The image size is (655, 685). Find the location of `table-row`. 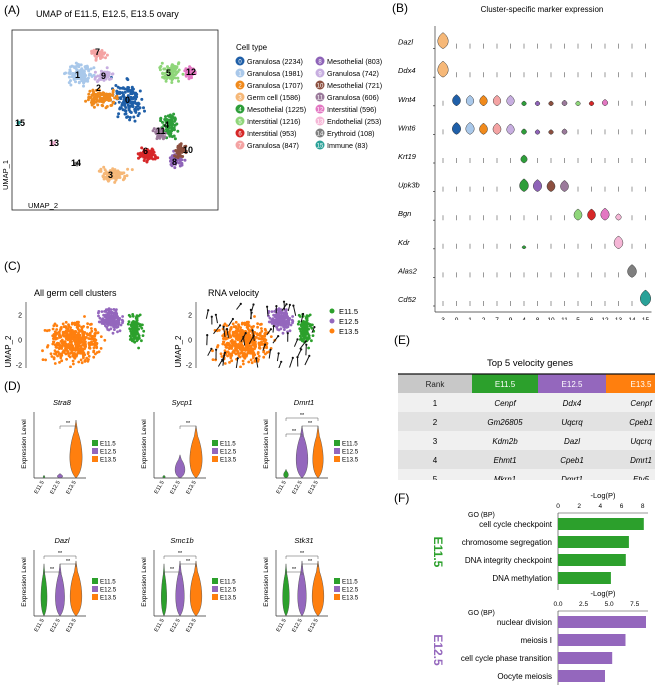

table-row is located at coordinates (526, 440).